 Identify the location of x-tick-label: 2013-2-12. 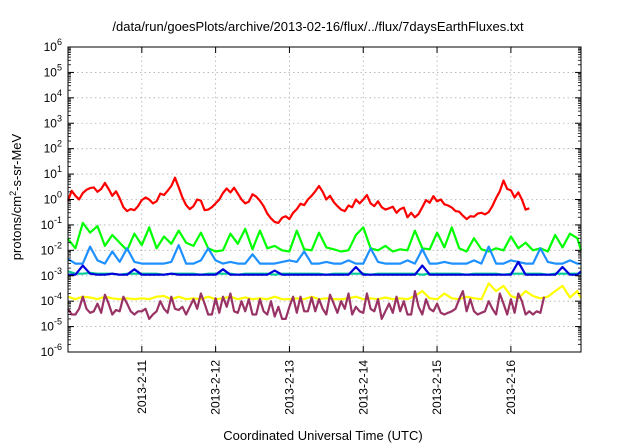
(216, 387).